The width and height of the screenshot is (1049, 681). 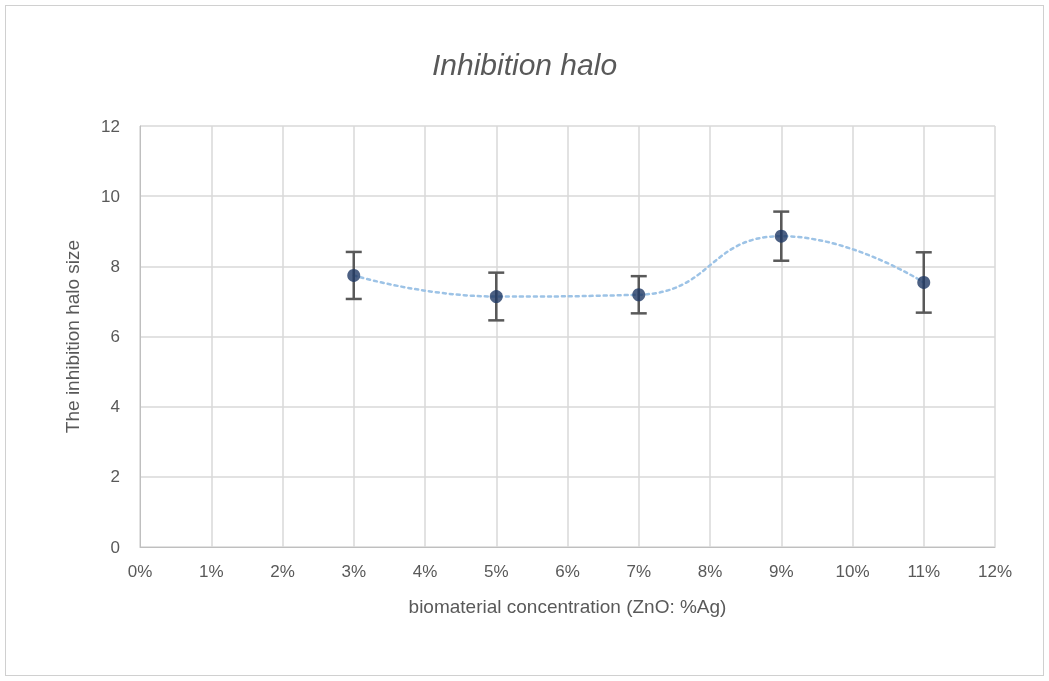 What do you see at coordinates (115, 266) in the screenshot?
I see `y-tick-label: 8` at bounding box center [115, 266].